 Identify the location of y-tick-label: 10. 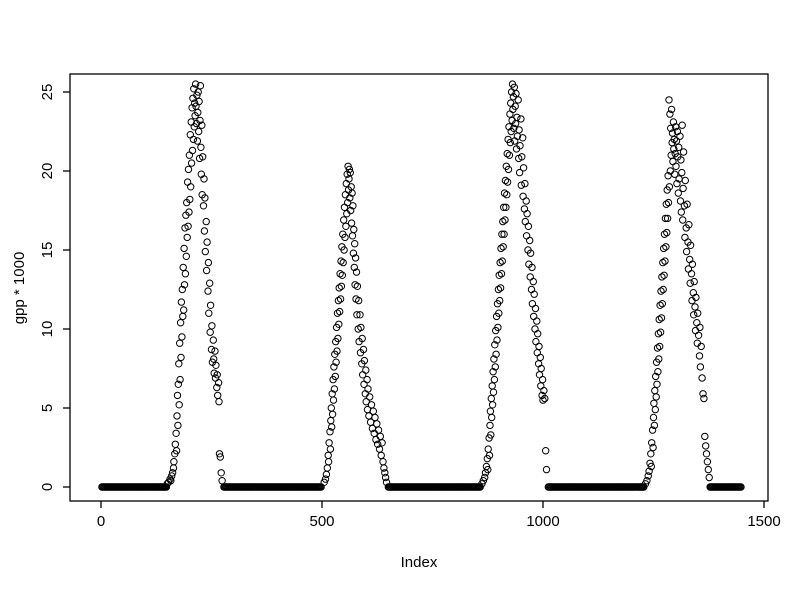
(47, 329).